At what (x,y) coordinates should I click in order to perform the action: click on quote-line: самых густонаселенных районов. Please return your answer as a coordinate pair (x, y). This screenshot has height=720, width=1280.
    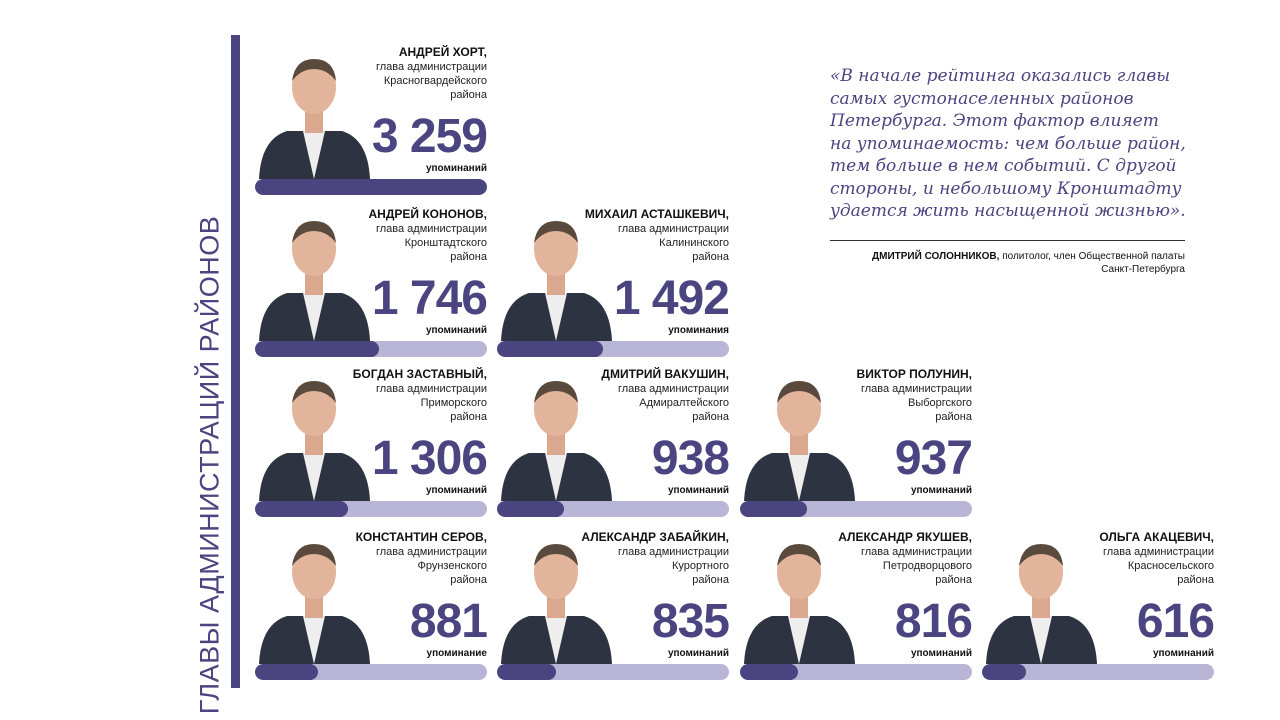
    Looking at the image, I should click on (982, 98).